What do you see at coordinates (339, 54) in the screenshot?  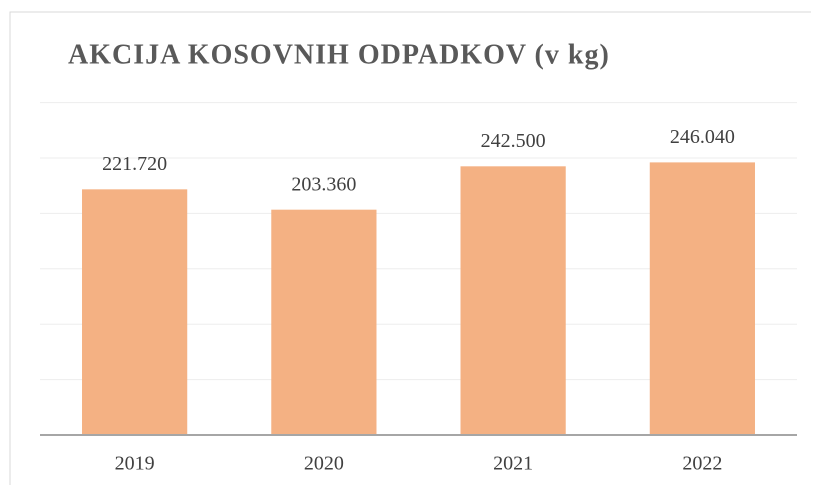 I see `chart-title: AKCIJA KOSOVNIH ODPADKOV (v kg)` at bounding box center [339, 54].